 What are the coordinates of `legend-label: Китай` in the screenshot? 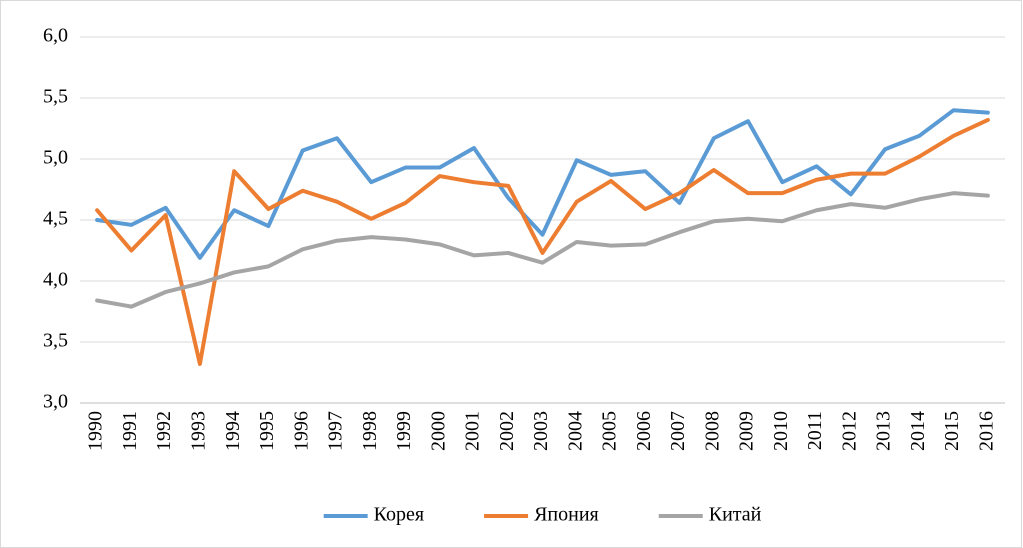 It's located at (735, 515).